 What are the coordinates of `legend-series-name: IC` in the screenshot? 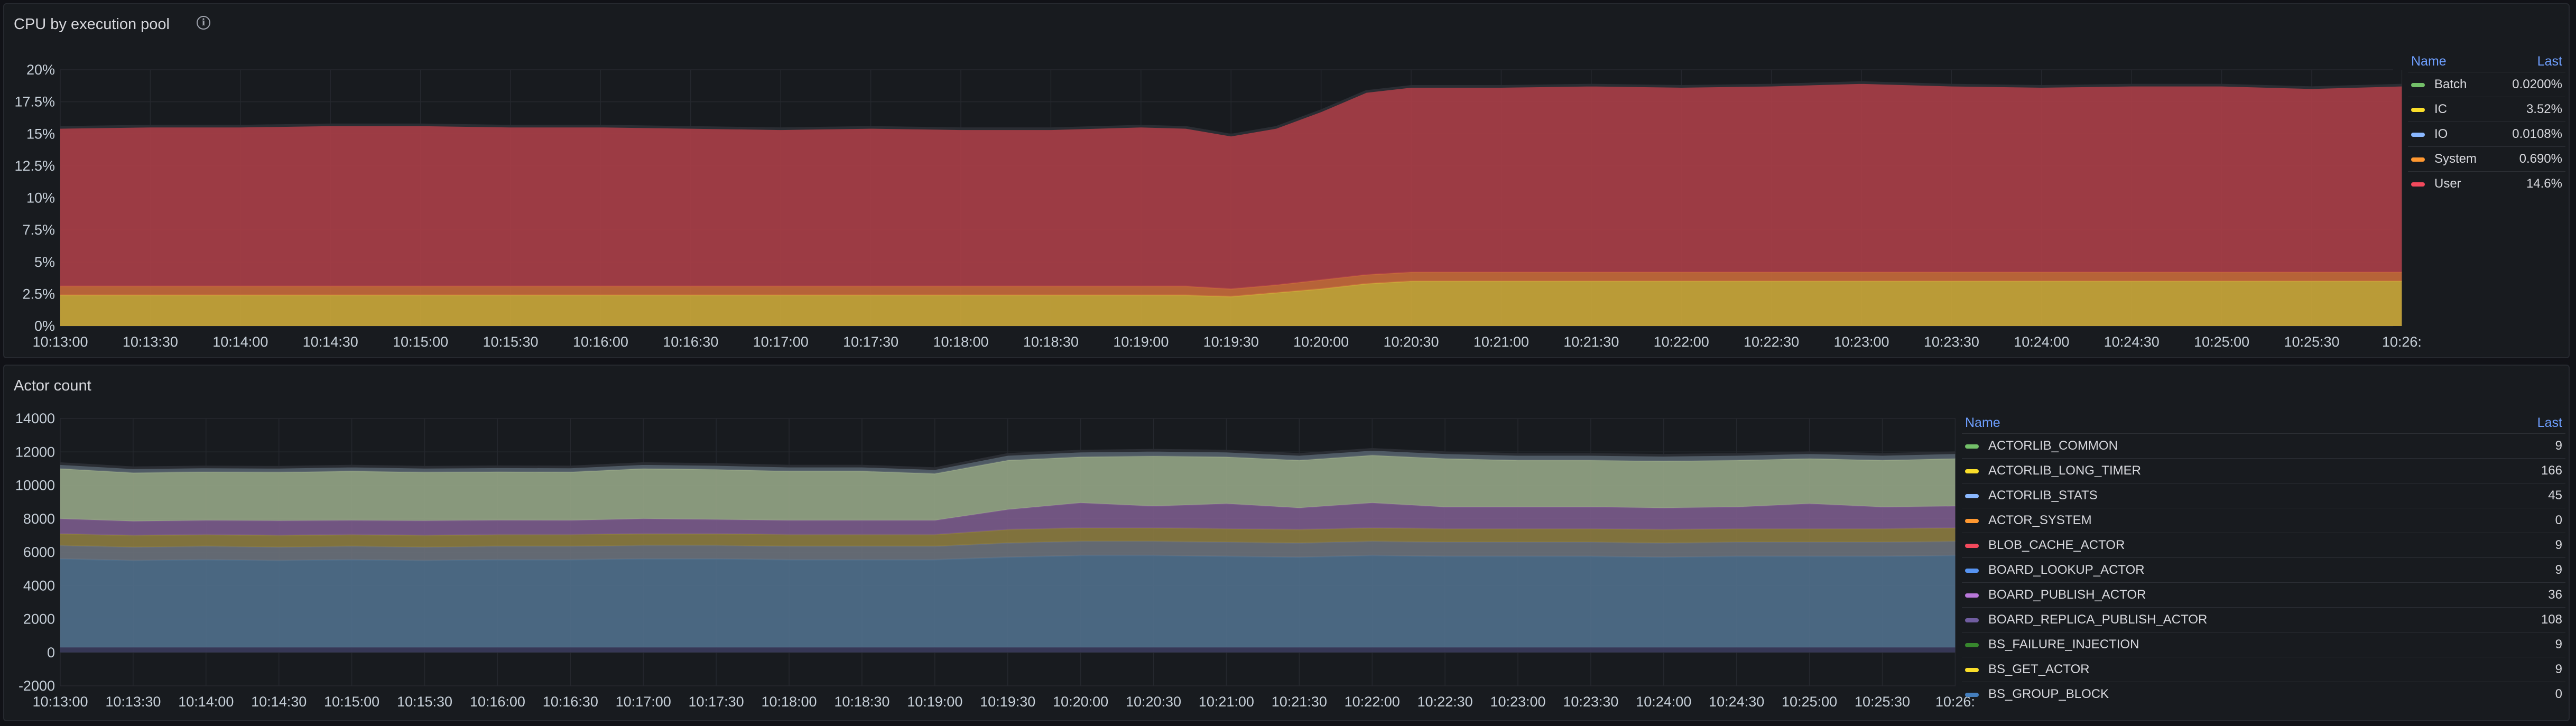 It's located at (2452, 109).